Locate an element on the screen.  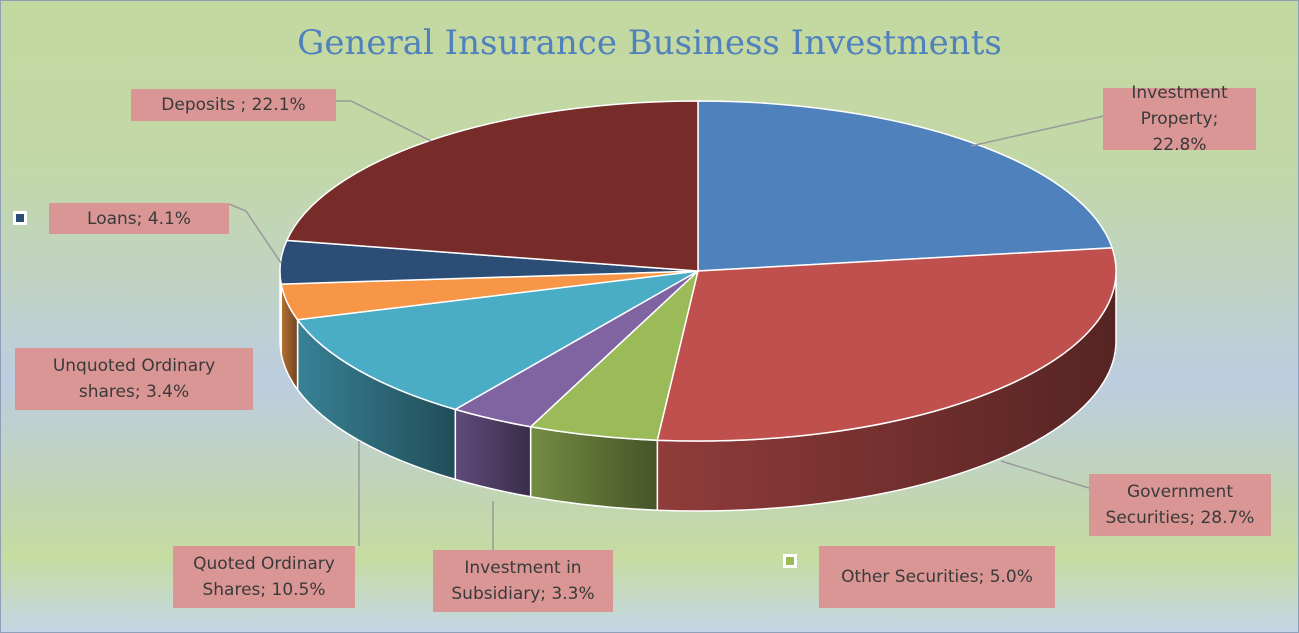
data-label: Deposits ; 22.1% is located at coordinates (233, 105).